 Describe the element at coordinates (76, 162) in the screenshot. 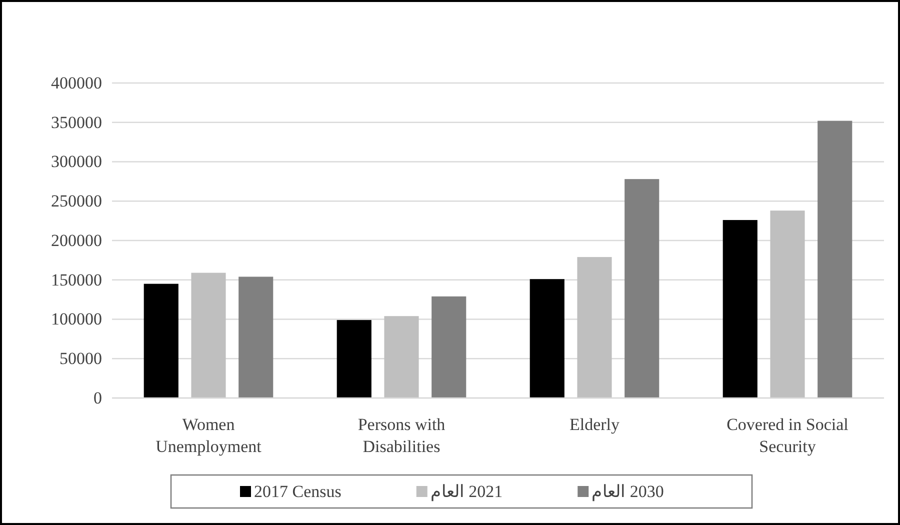

I see `y-tick-label: 300000` at that location.